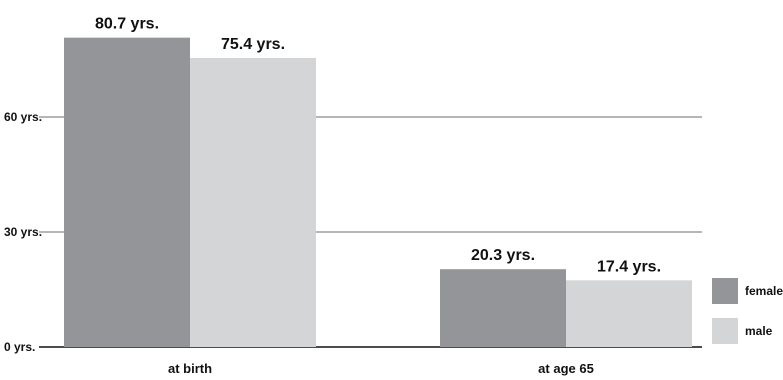 This screenshot has width=783, height=380. I want to click on legend-label-female: female, so click(764, 291).